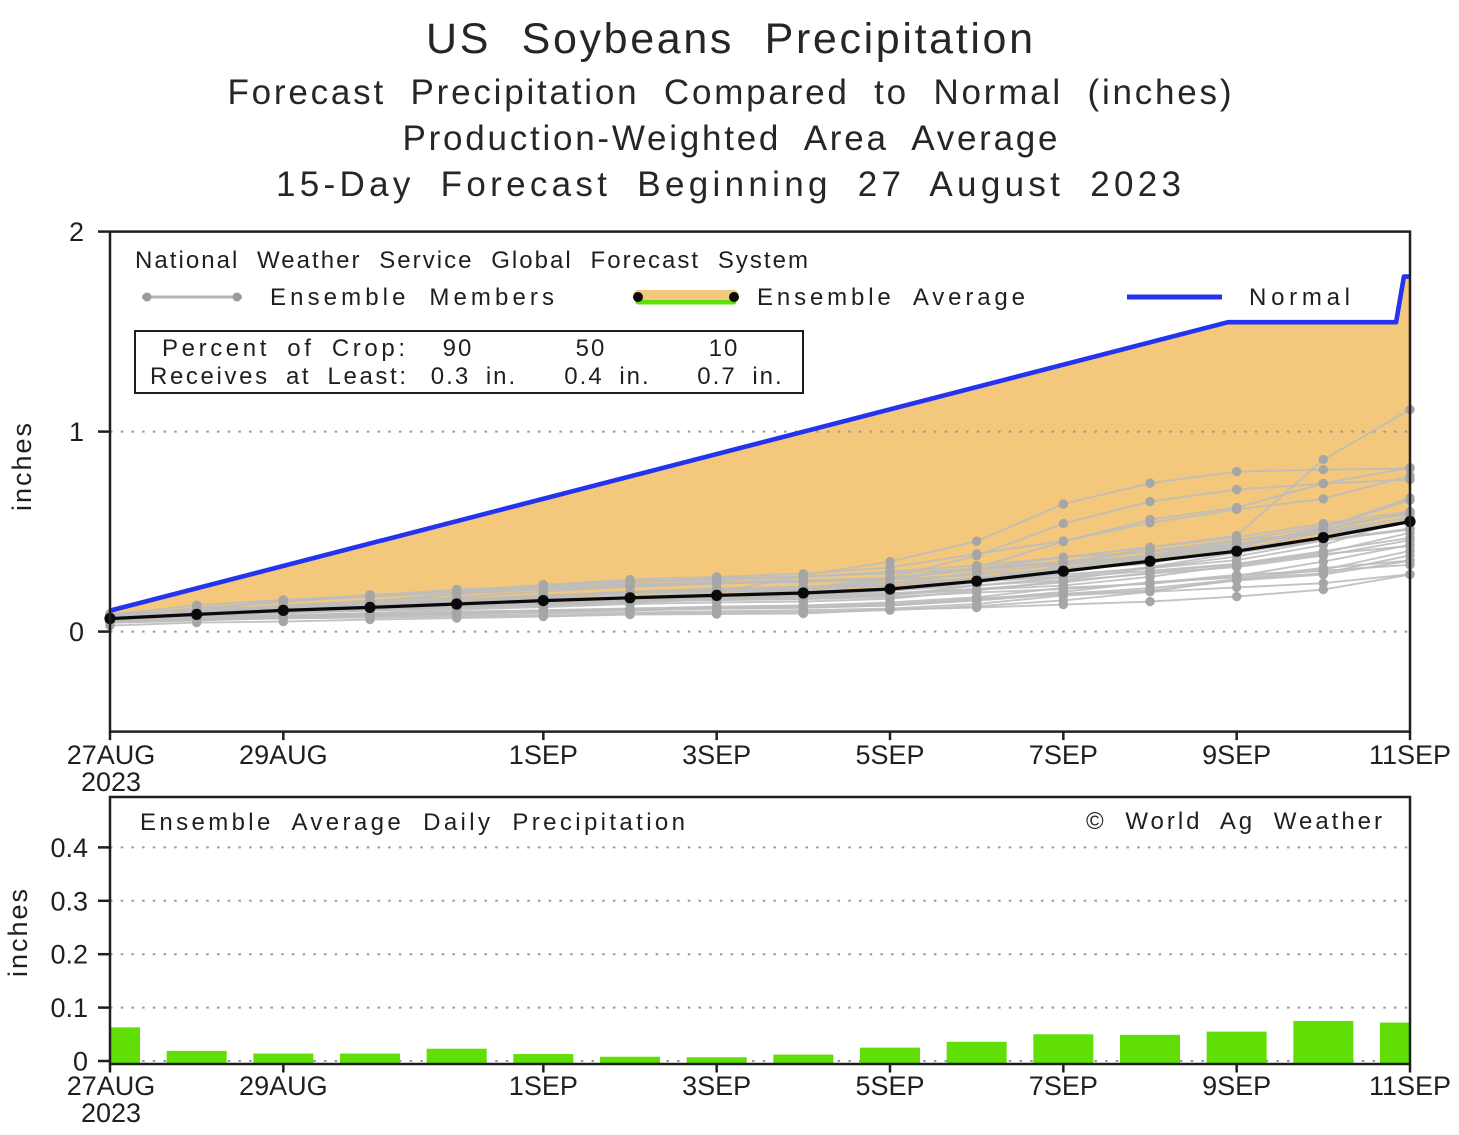  I want to click on y-tick-label: 2, so click(76, 232).